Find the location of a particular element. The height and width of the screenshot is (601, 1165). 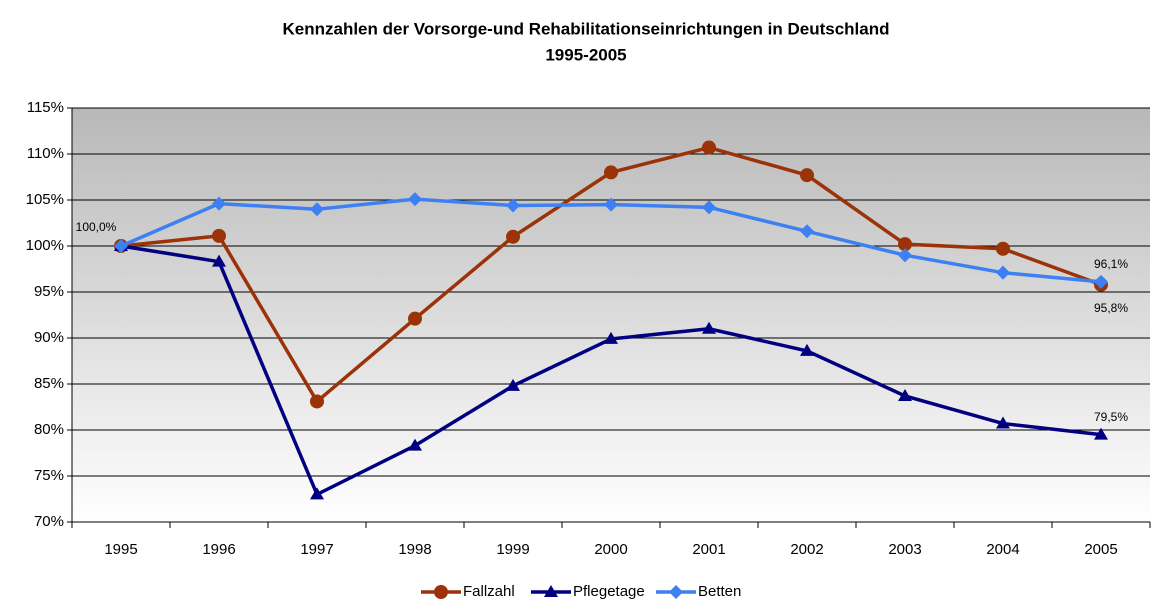

y-tick-label: 80% is located at coordinates (49, 429).